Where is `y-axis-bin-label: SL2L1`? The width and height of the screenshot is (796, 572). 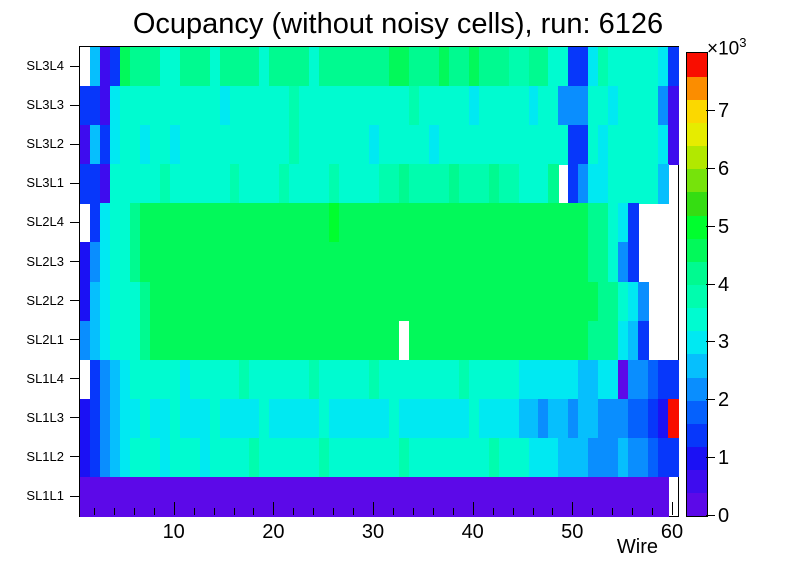
y-axis-bin-label: SL2L1 is located at coordinates (45, 339).